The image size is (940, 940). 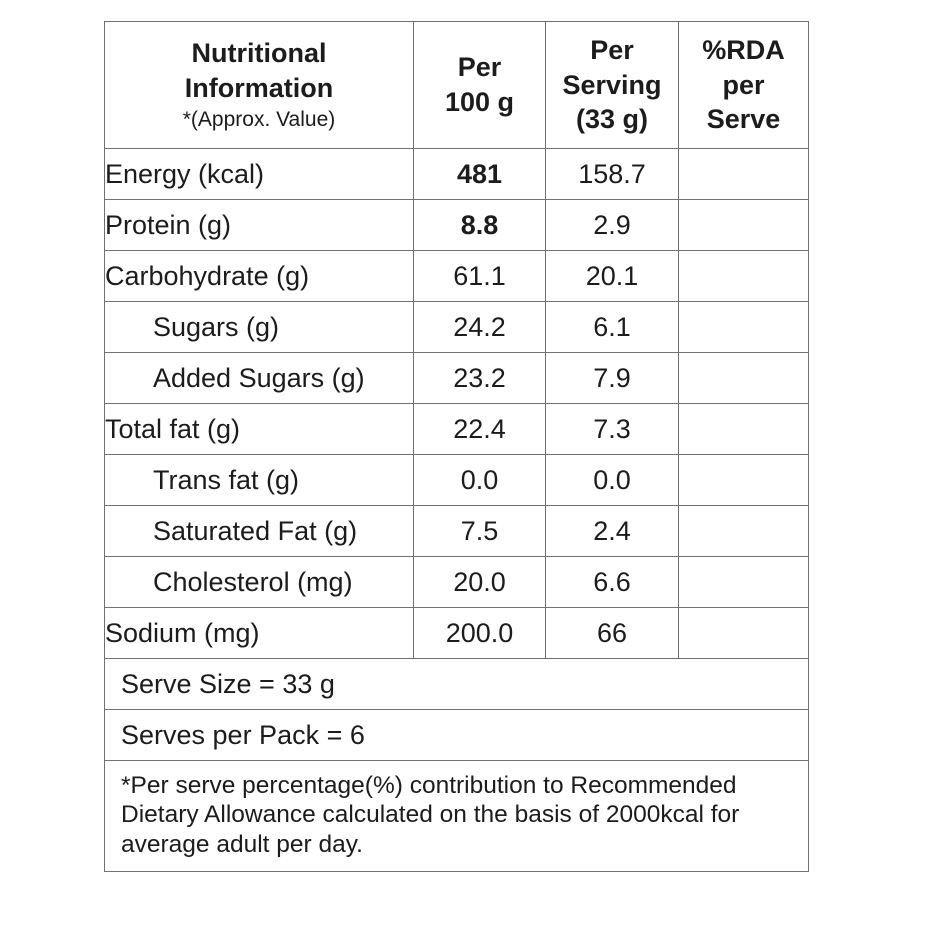 I want to click on header-per-100g: Per 100 g, so click(x=479, y=85).